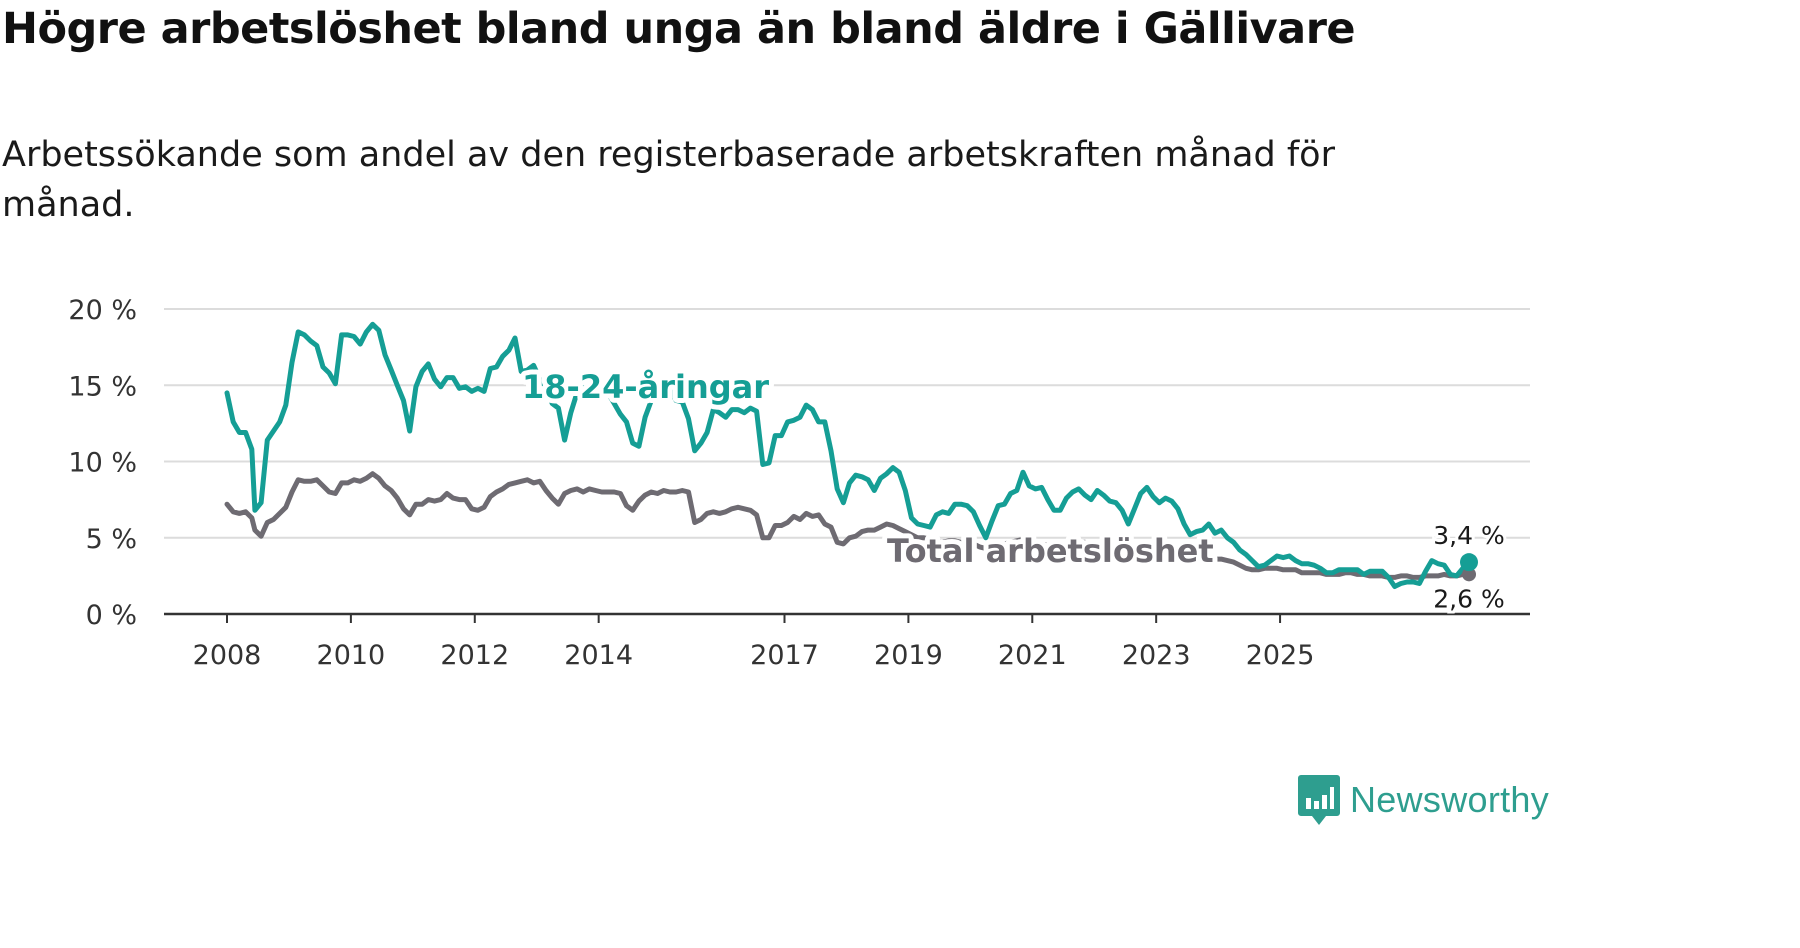 The image size is (1800, 948). I want to click on x-axis-ticks: 2008 2010 2012 2014 2017 2019 2021 2023 2025, so click(754, 643).